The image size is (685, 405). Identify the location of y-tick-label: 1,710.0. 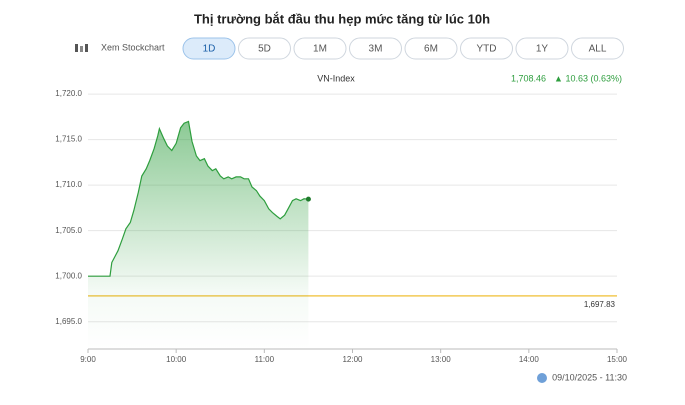
(68, 184).